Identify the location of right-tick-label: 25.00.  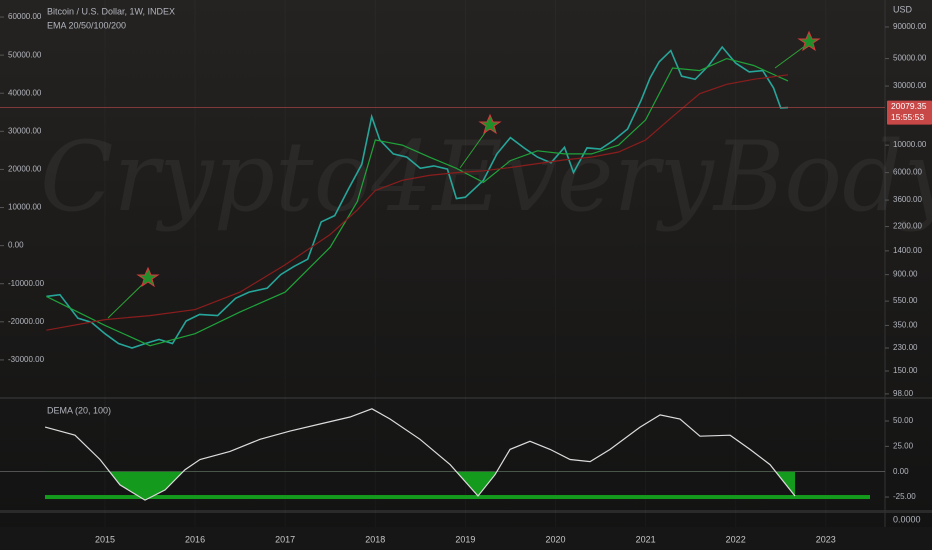
(903, 445).